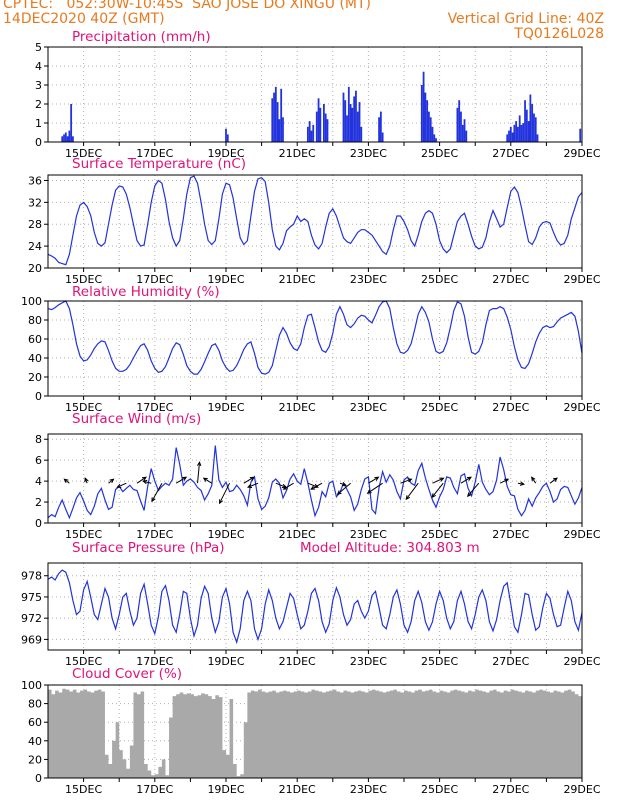 This screenshot has width=618, height=800. I want to click on precipitation-title: Precipitation (mm/h), so click(141, 37).